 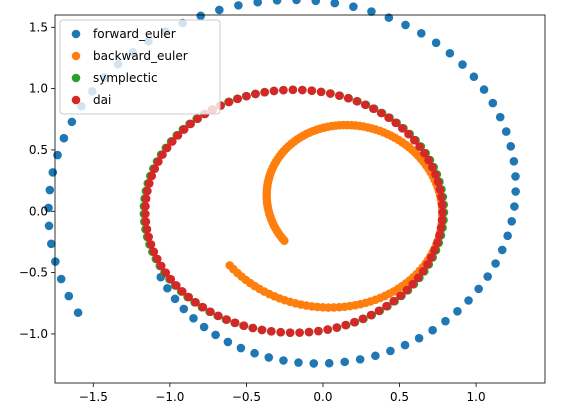 What do you see at coordinates (169, 397) in the screenshot?
I see `x-tick-label: −1.0` at bounding box center [169, 397].